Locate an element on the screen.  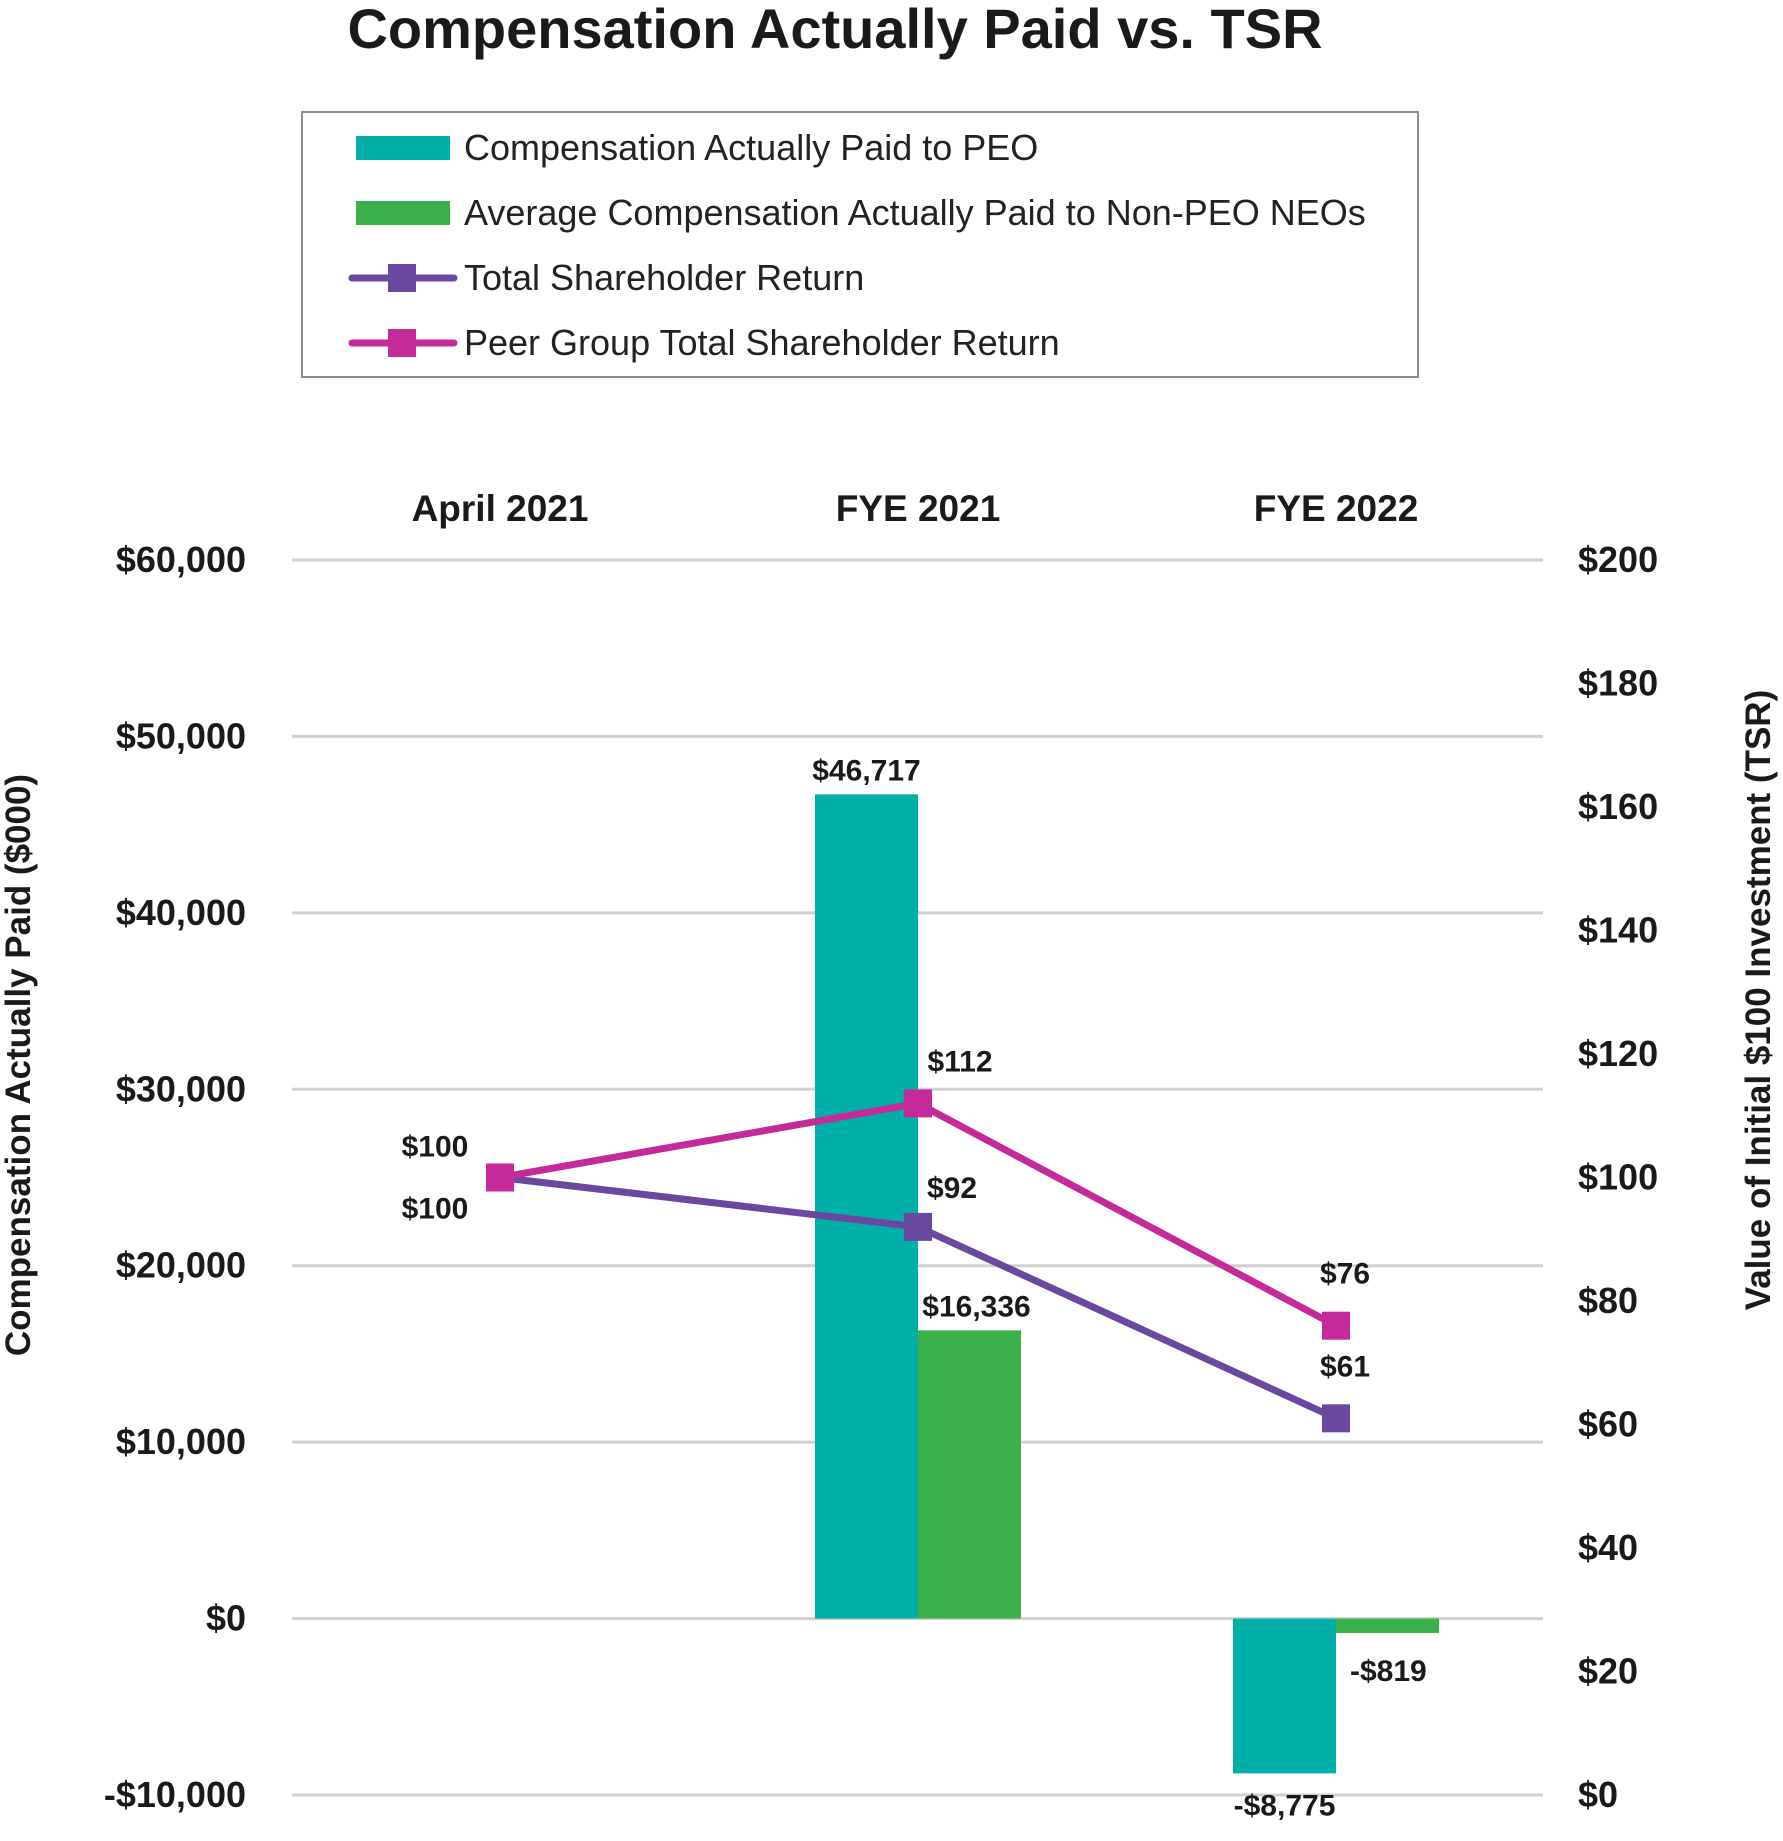
legend-item: Total Shareholder Return is located at coordinates (606, 277).